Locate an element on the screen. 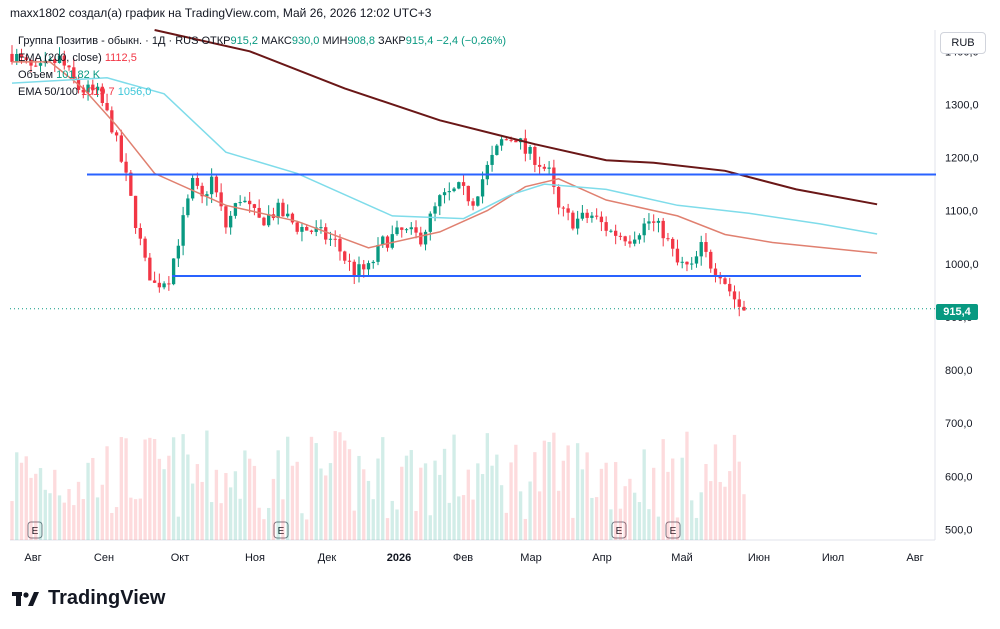 This screenshot has width=1000, height=629. legend-ema200-row: EMA (200, close) 1112,5 is located at coordinates (262, 58).